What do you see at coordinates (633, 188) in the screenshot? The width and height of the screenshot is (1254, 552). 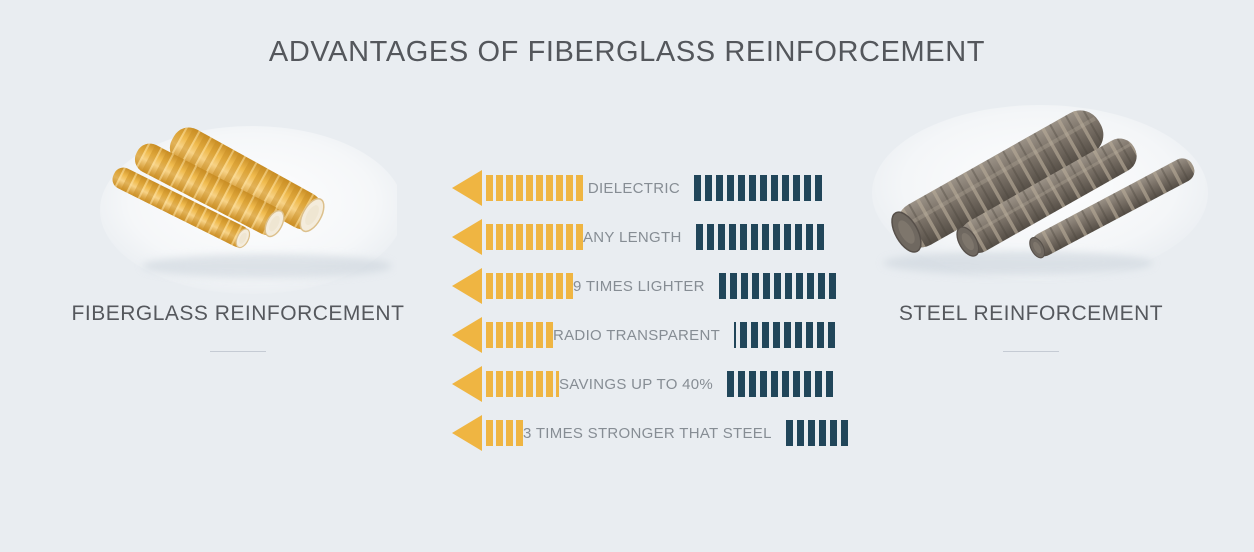 I see `row-label: DIELECTRIC` at bounding box center [633, 188].